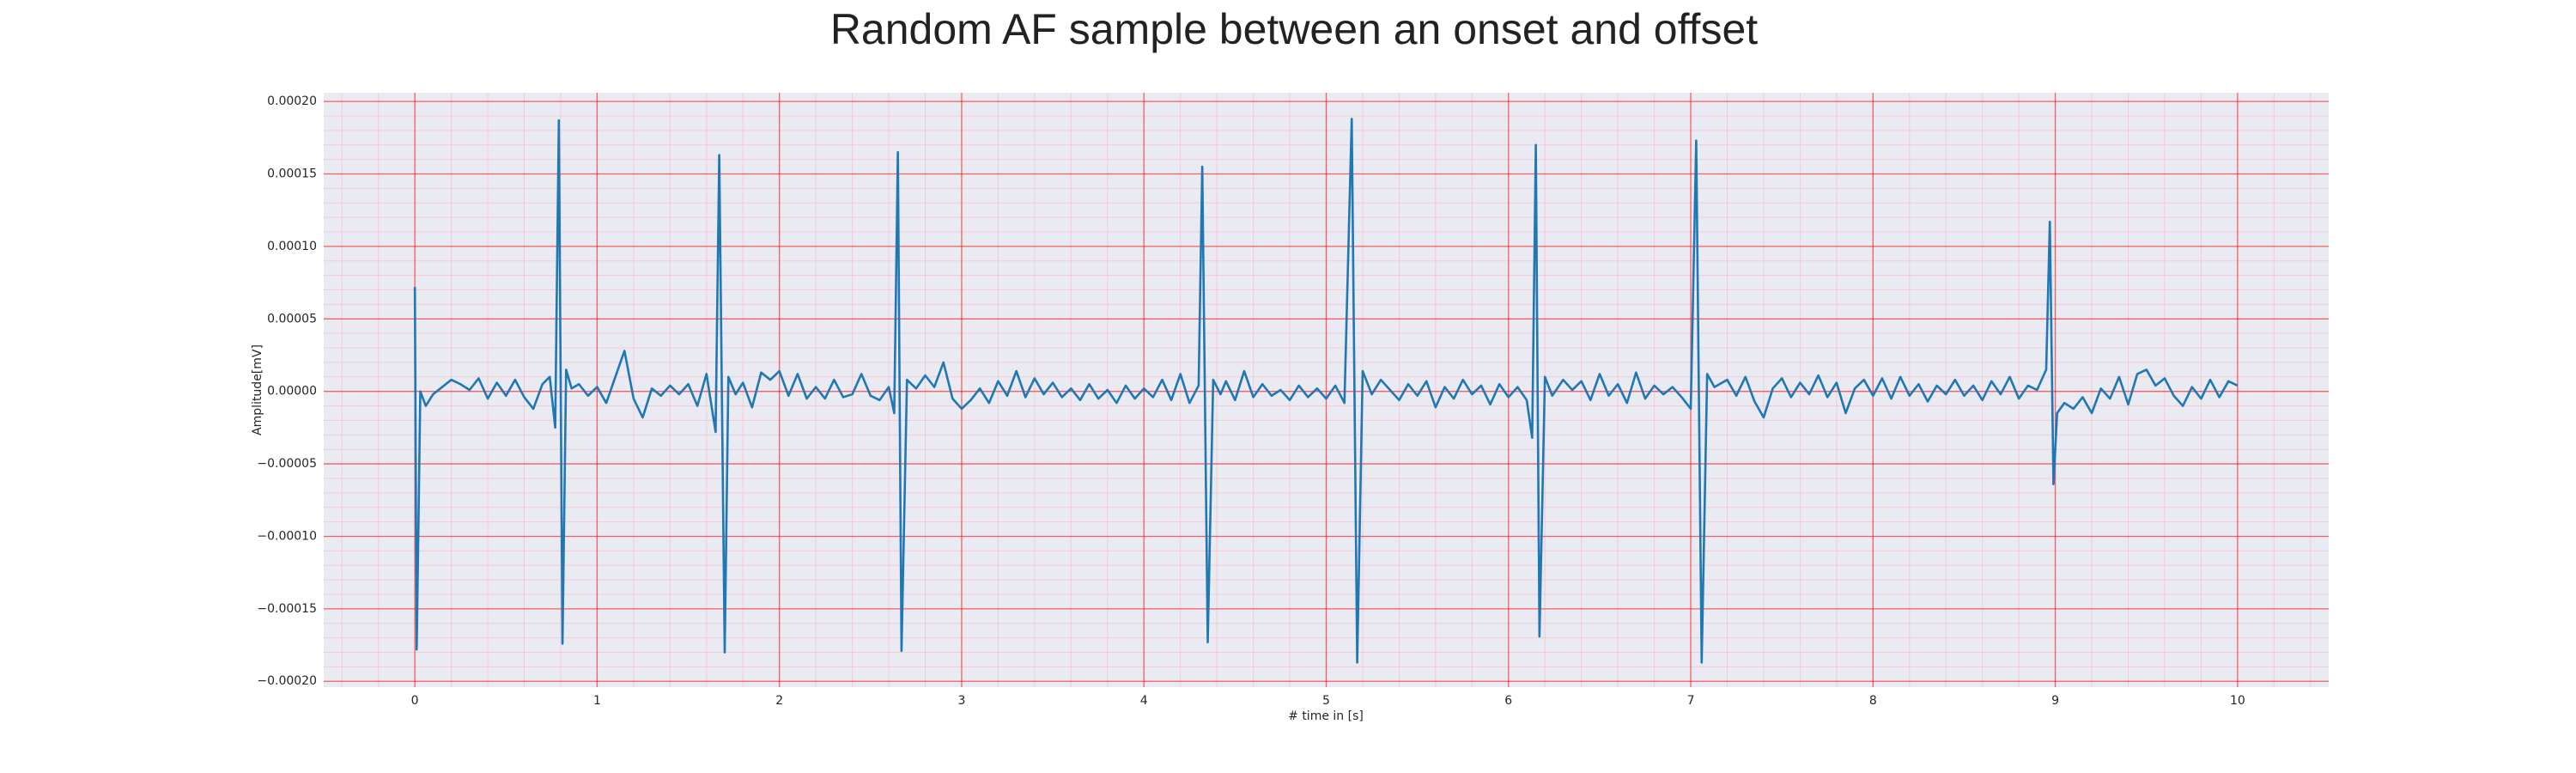 The width and height of the screenshot is (2576, 773). Describe the element at coordinates (258, 389) in the screenshot. I see `y-axis-label: Amplitude[mV]` at that location.